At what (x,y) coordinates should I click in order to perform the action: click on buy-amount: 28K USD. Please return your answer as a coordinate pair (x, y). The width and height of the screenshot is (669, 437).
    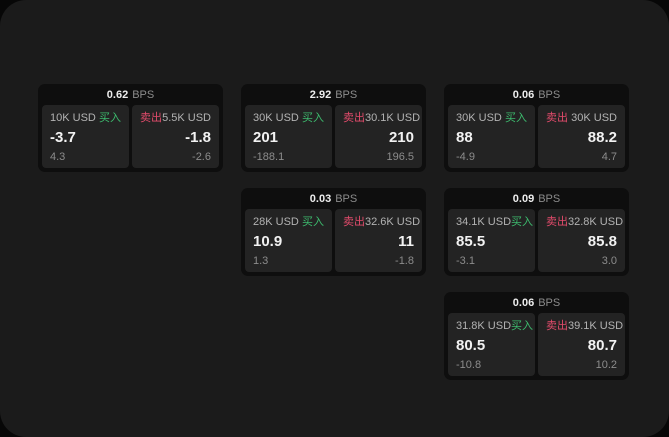
    Looking at the image, I should click on (276, 222).